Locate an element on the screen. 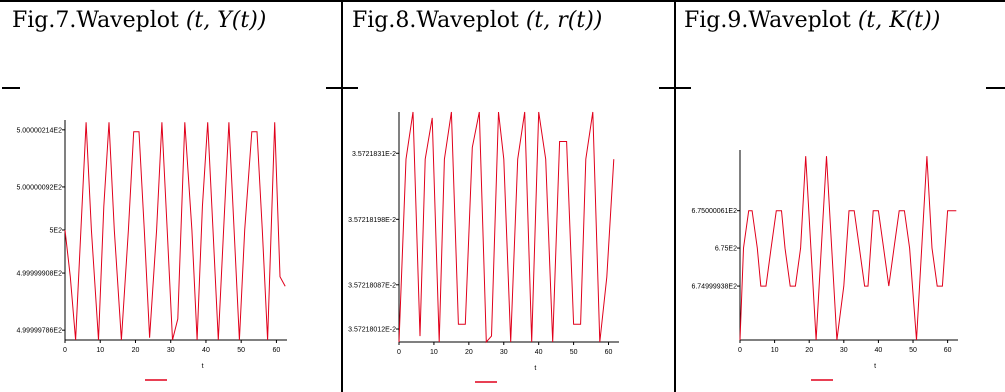  figure-caption-7: Fig.7.Waveplot (t, Y(t)) is located at coordinates (139, 20).